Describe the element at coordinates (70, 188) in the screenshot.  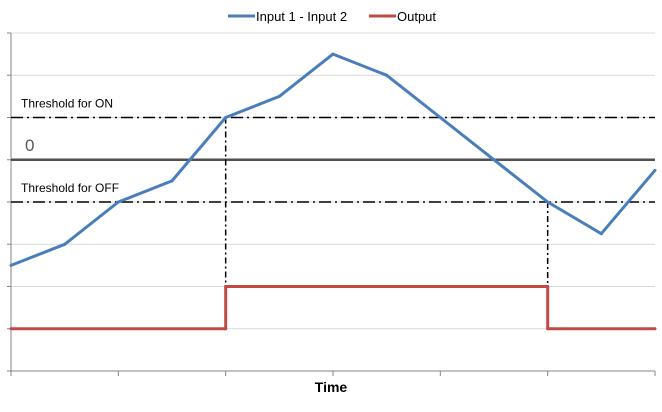
I see `threshold-label: Threshold for OFF` at that location.